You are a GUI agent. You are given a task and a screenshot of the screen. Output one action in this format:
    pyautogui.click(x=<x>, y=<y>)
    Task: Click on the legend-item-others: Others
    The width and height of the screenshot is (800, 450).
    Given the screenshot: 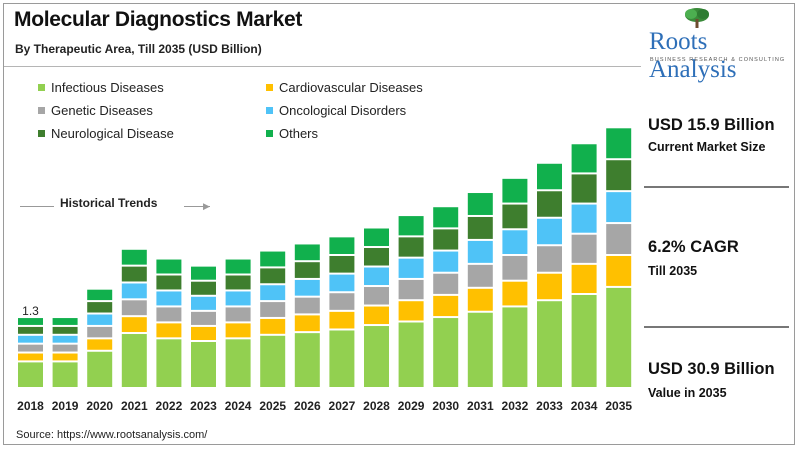 What is the action you would take?
    pyautogui.click(x=292, y=133)
    